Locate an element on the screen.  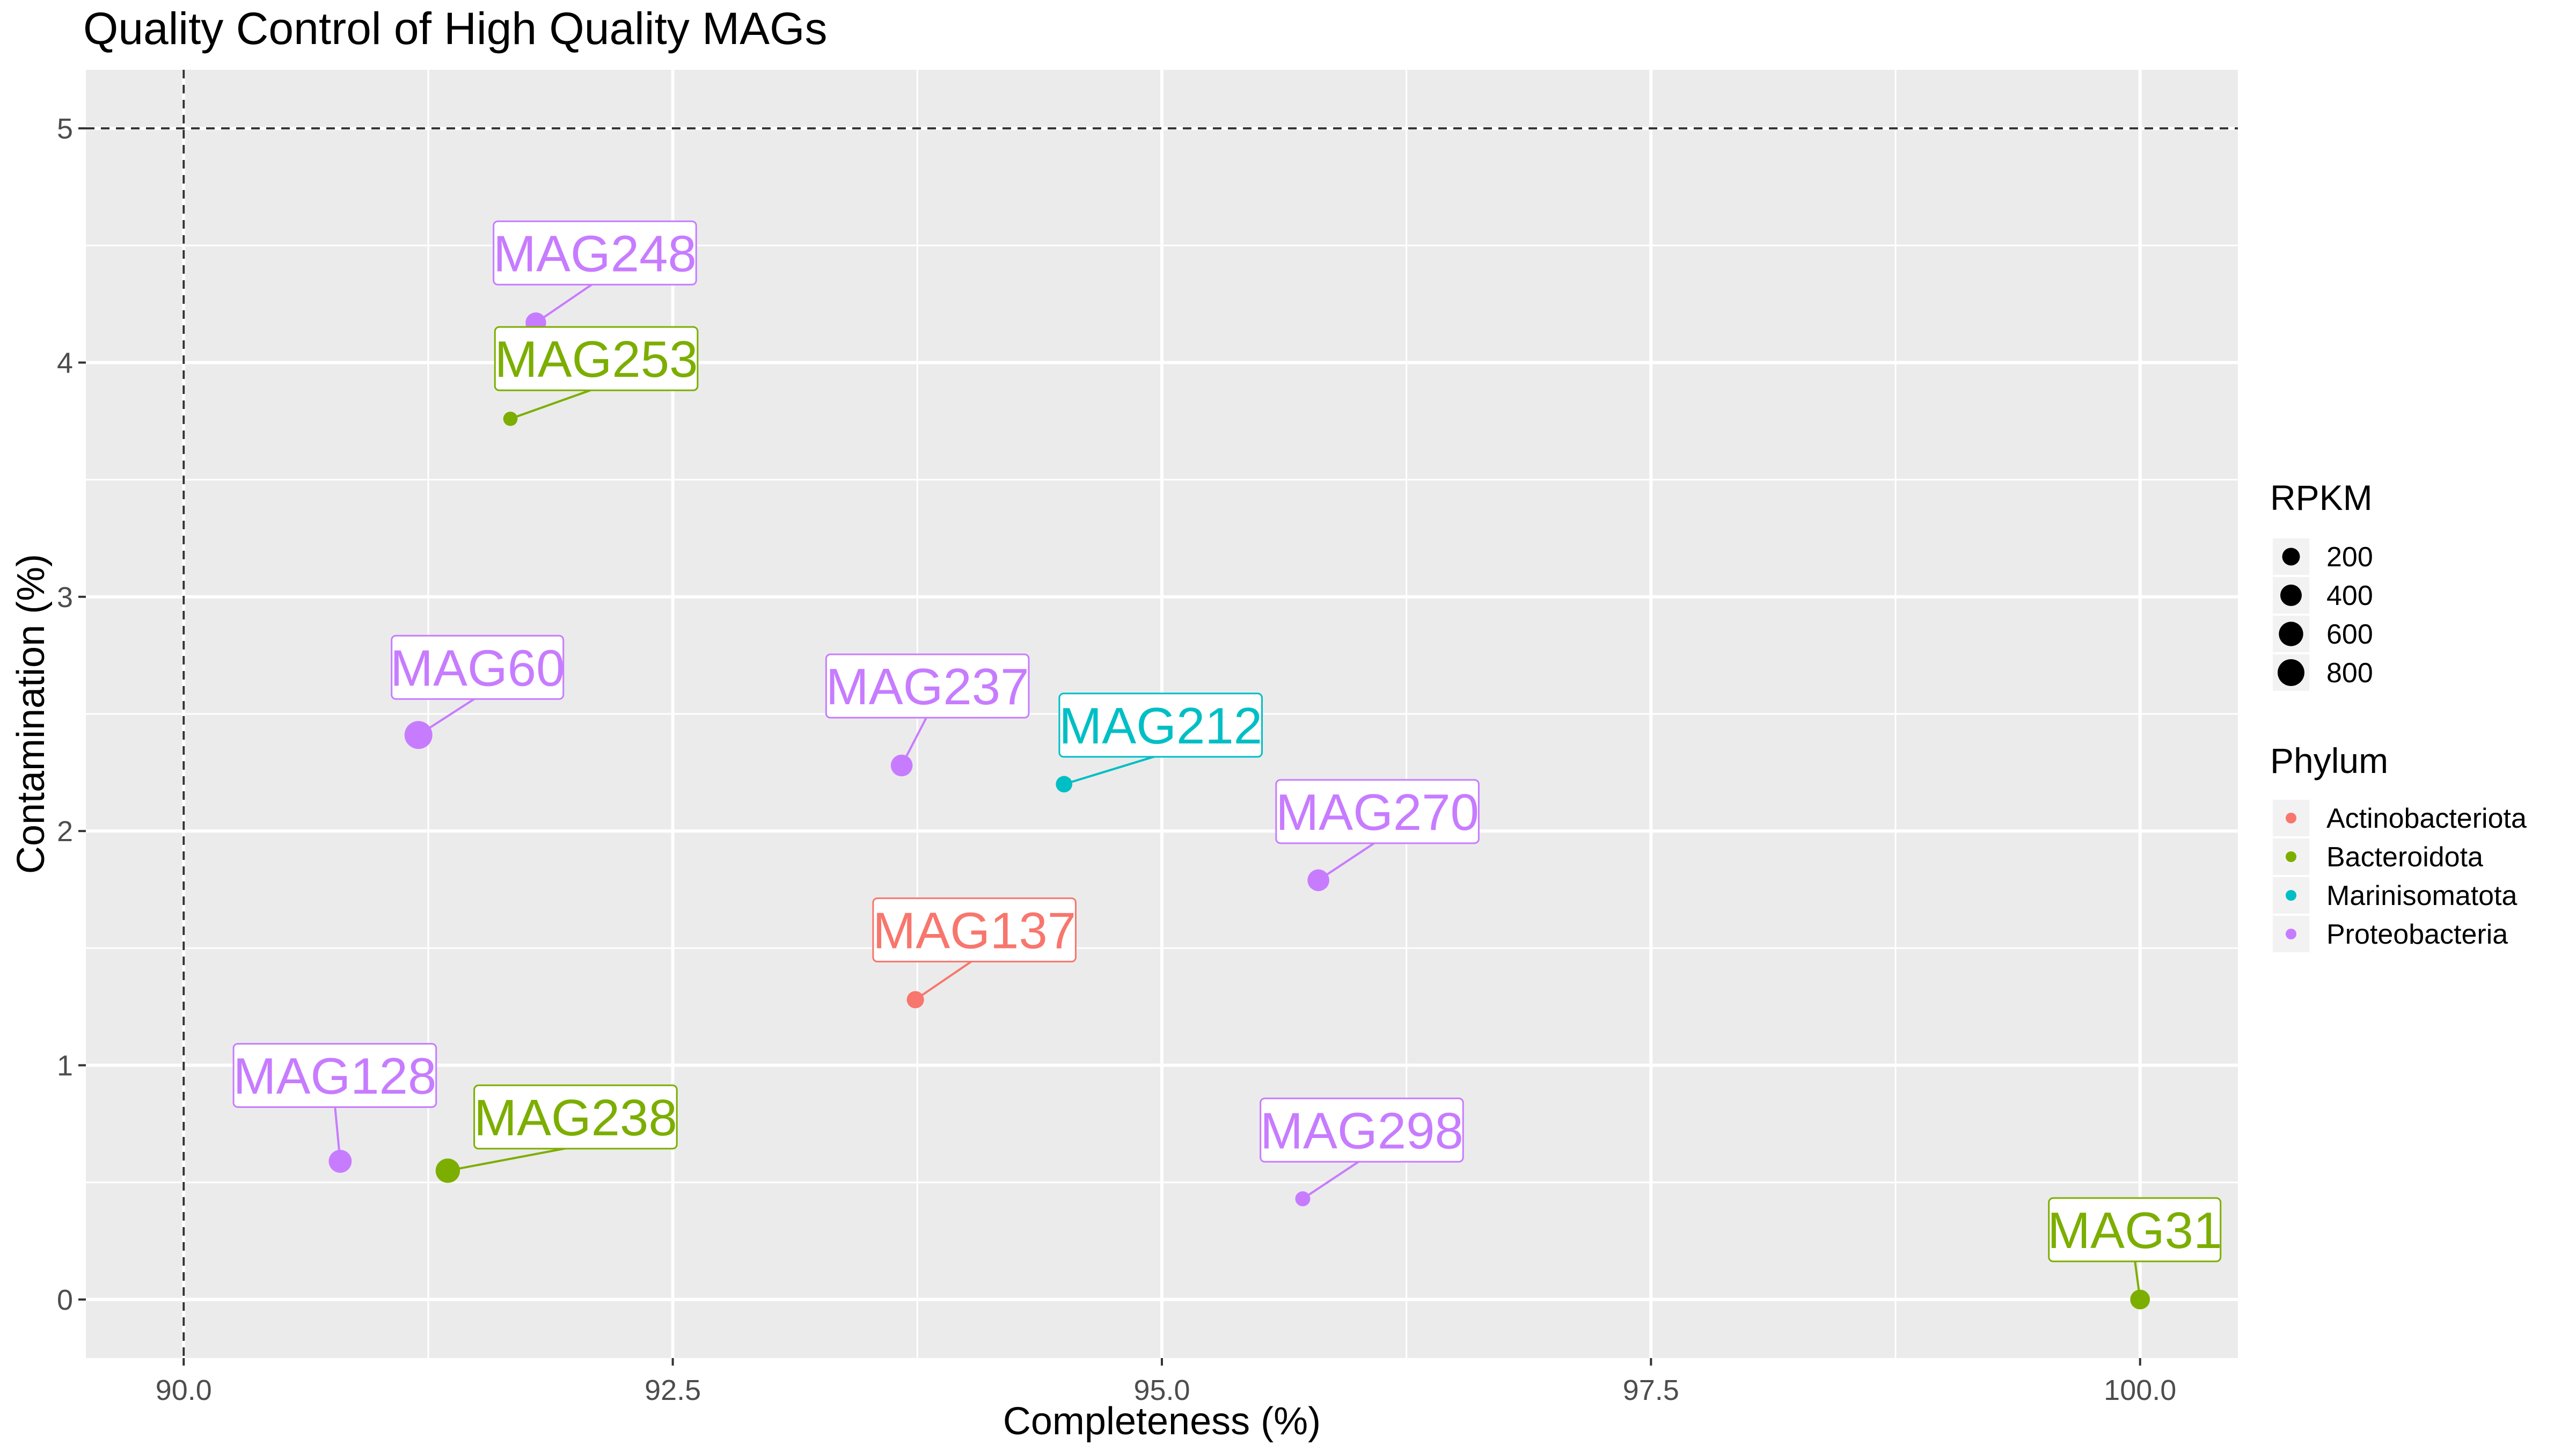
point-label: MAG237 is located at coordinates (927, 687).